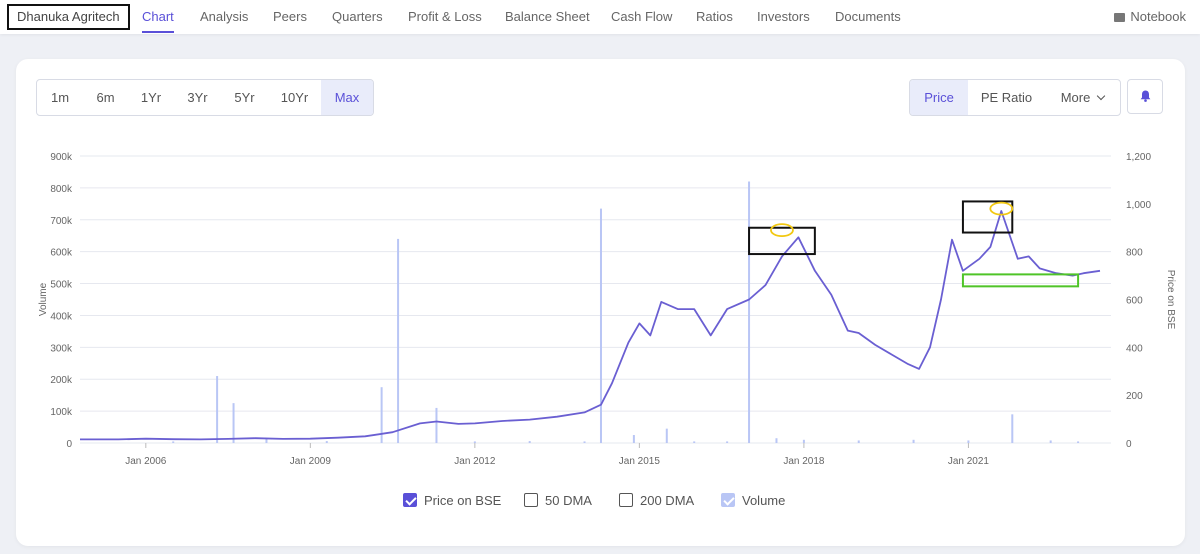  I want to click on price-alert-button, so click(1145, 96).